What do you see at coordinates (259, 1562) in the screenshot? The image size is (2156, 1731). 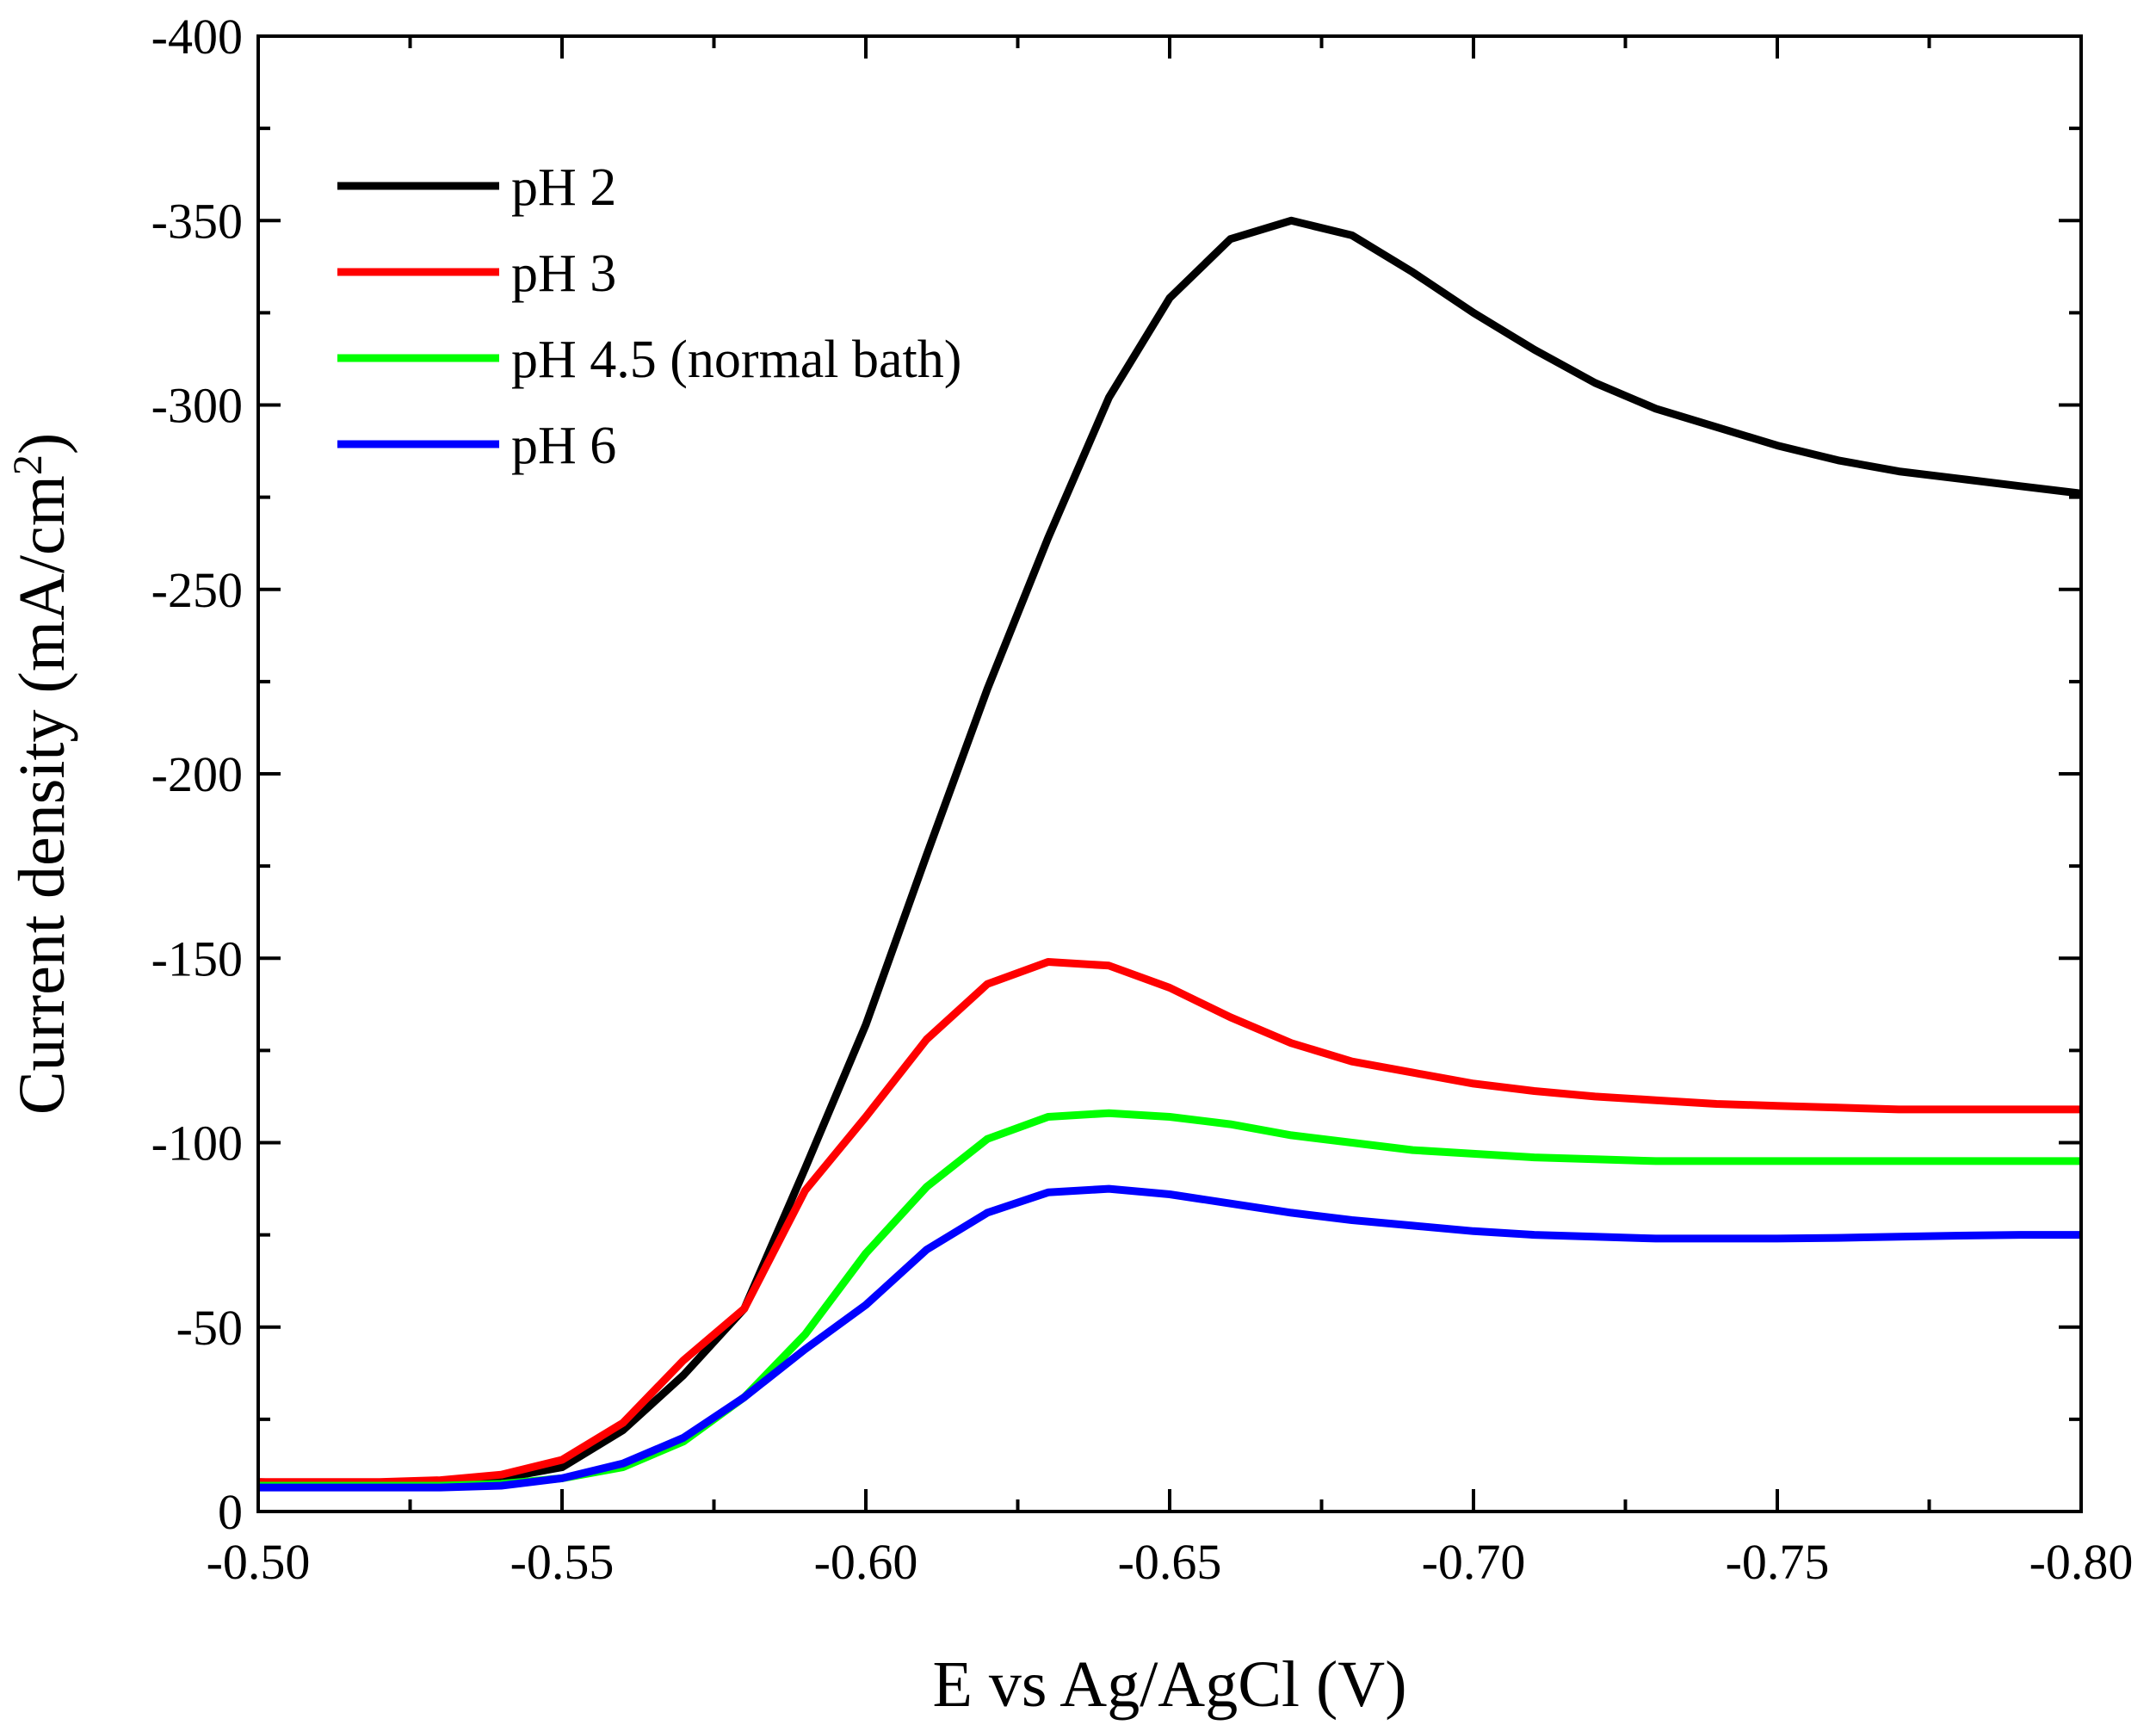 I see `x-tick-label: -0.50` at bounding box center [259, 1562].